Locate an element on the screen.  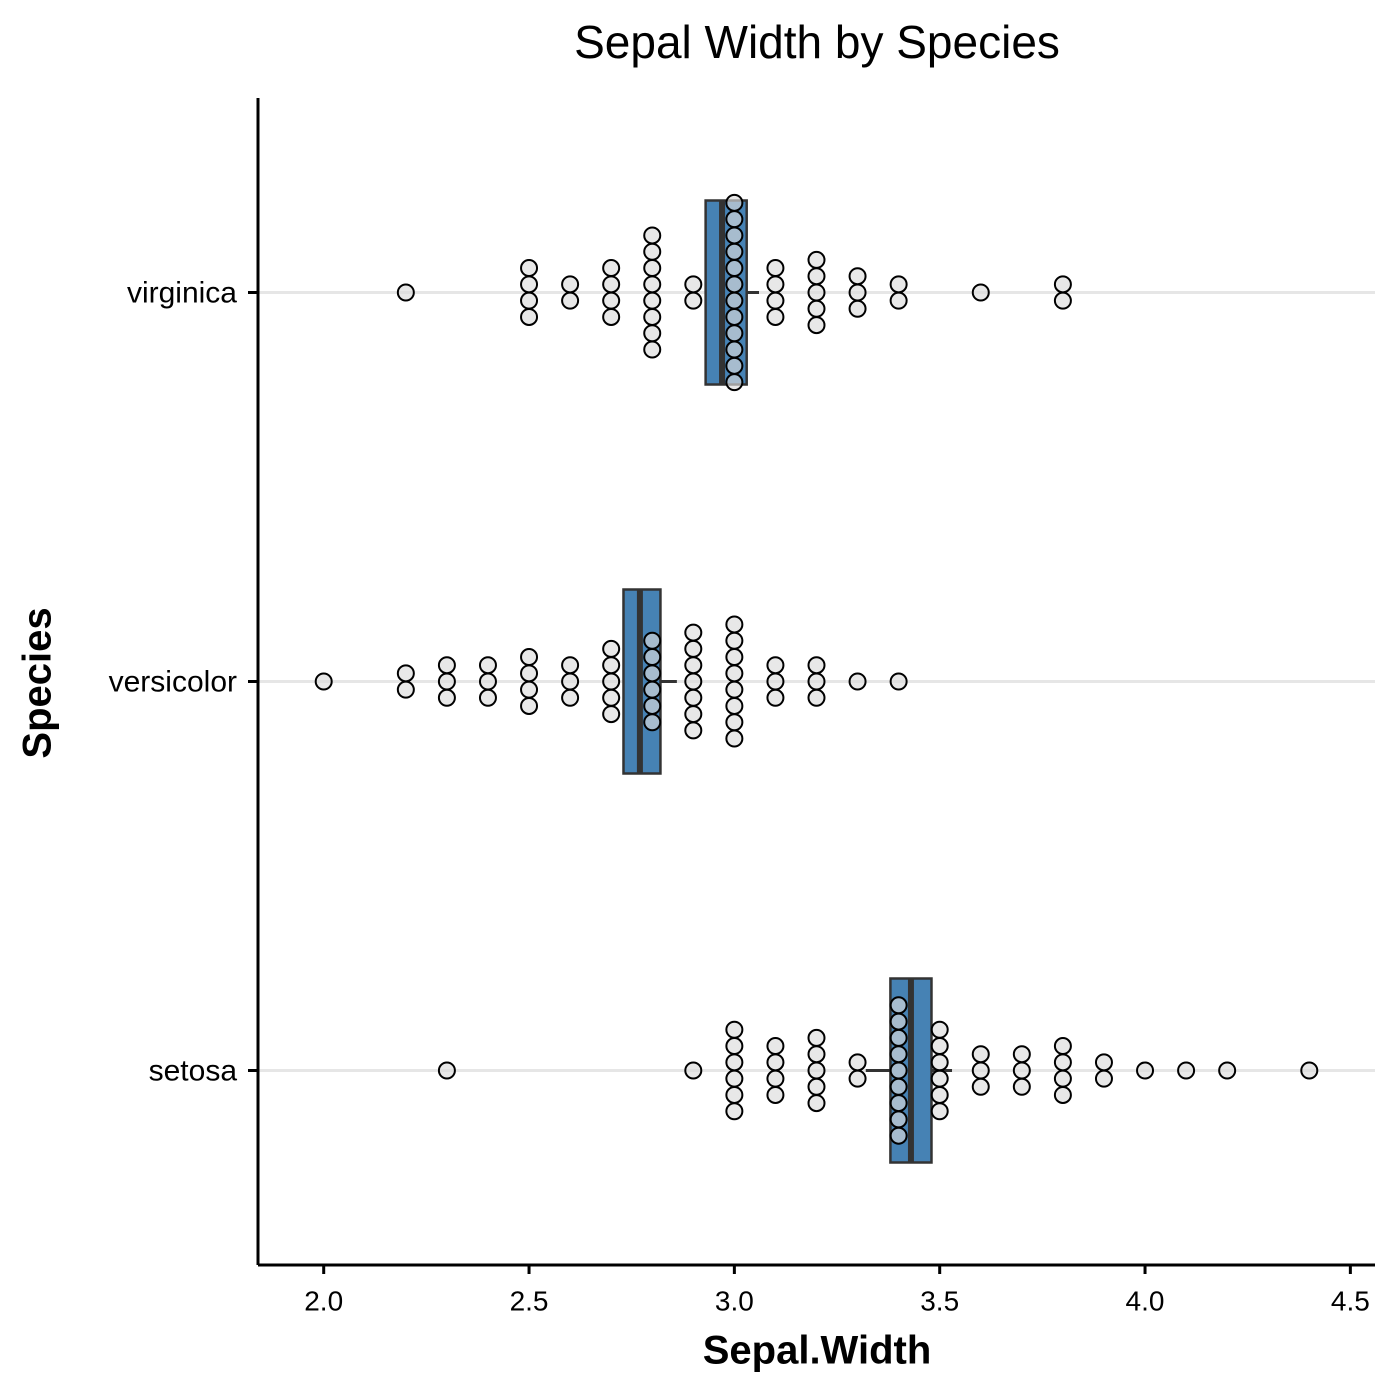
x-tick-label: 2.0 is located at coordinates (323, 1300).